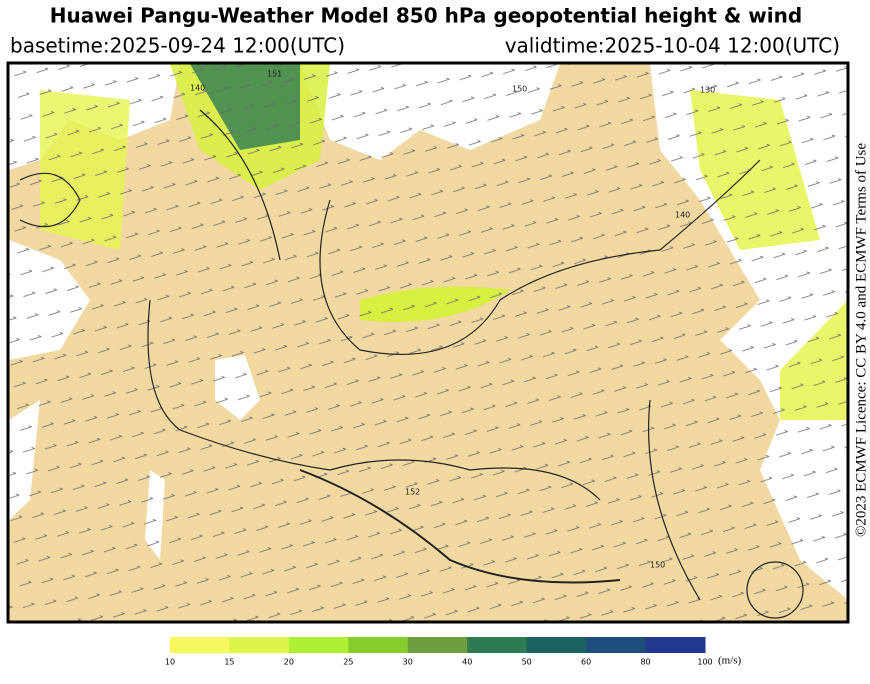 Image resolution: width=870 pixels, height=684 pixels. I want to click on colorbar-tick-label: 30, so click(408, 662).